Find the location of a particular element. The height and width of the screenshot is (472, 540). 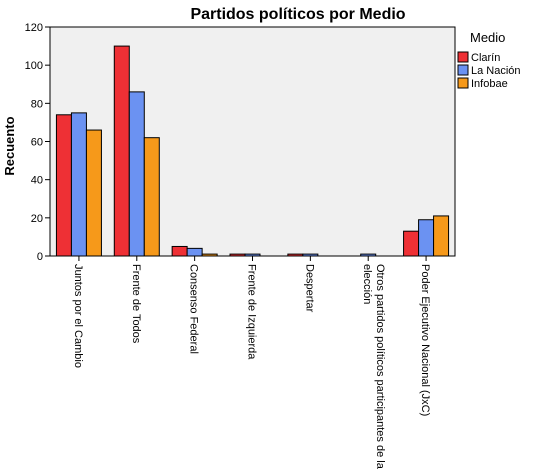

chart-title: Partidos políticos por Medio is located at coordinates (297, 14).